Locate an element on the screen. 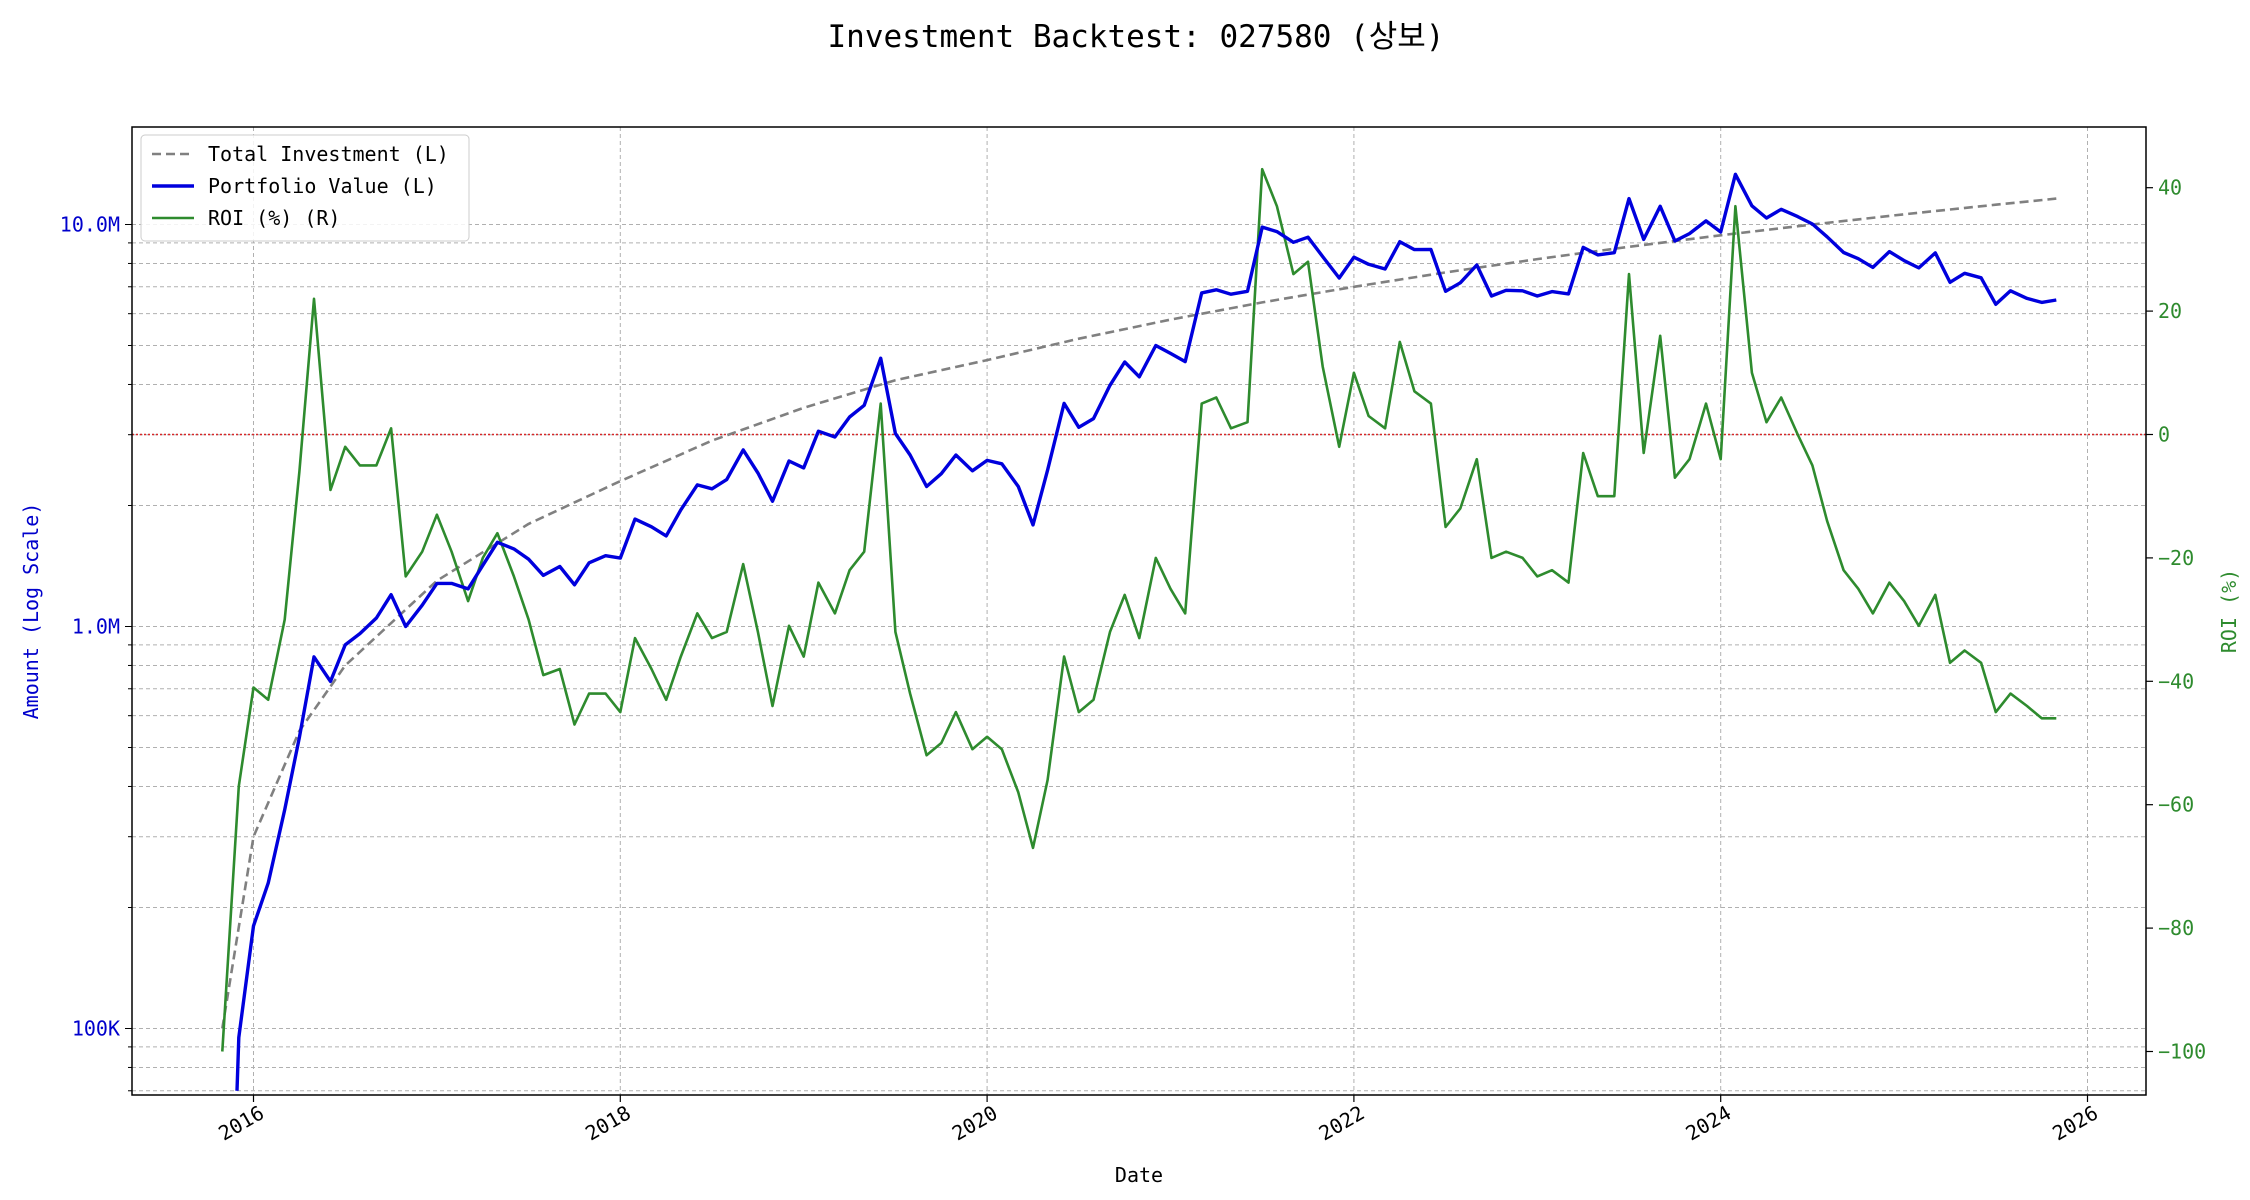 The width and height of the screenshot is (2250, 1200). x-tick-label: 2026 is located at coordinates (2075, 1123).